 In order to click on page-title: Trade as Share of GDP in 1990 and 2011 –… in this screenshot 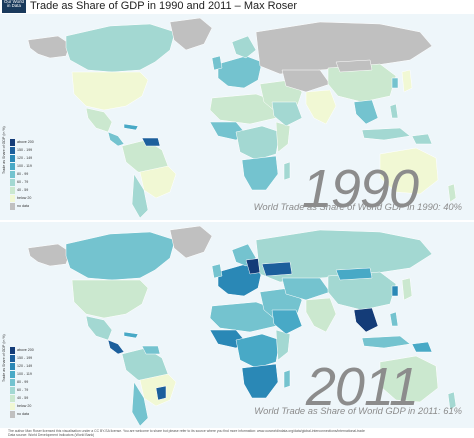, I will do `click(164, 6)`.